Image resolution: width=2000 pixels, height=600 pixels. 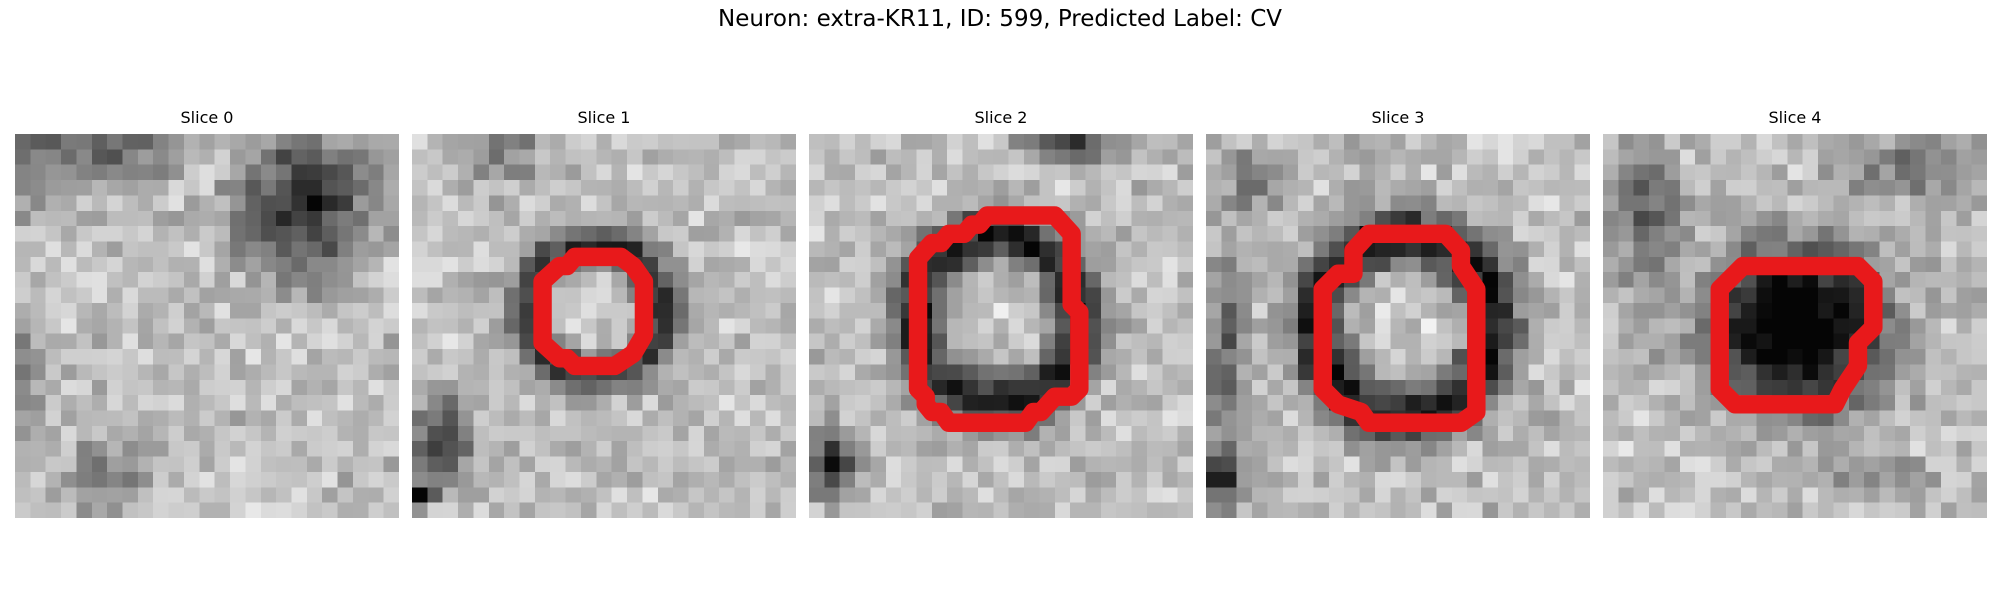 What do you see at coordinates (1398, 117) in the screenshot?
I see `slice-title: Slice 3` at bounding box center [1398, 117].